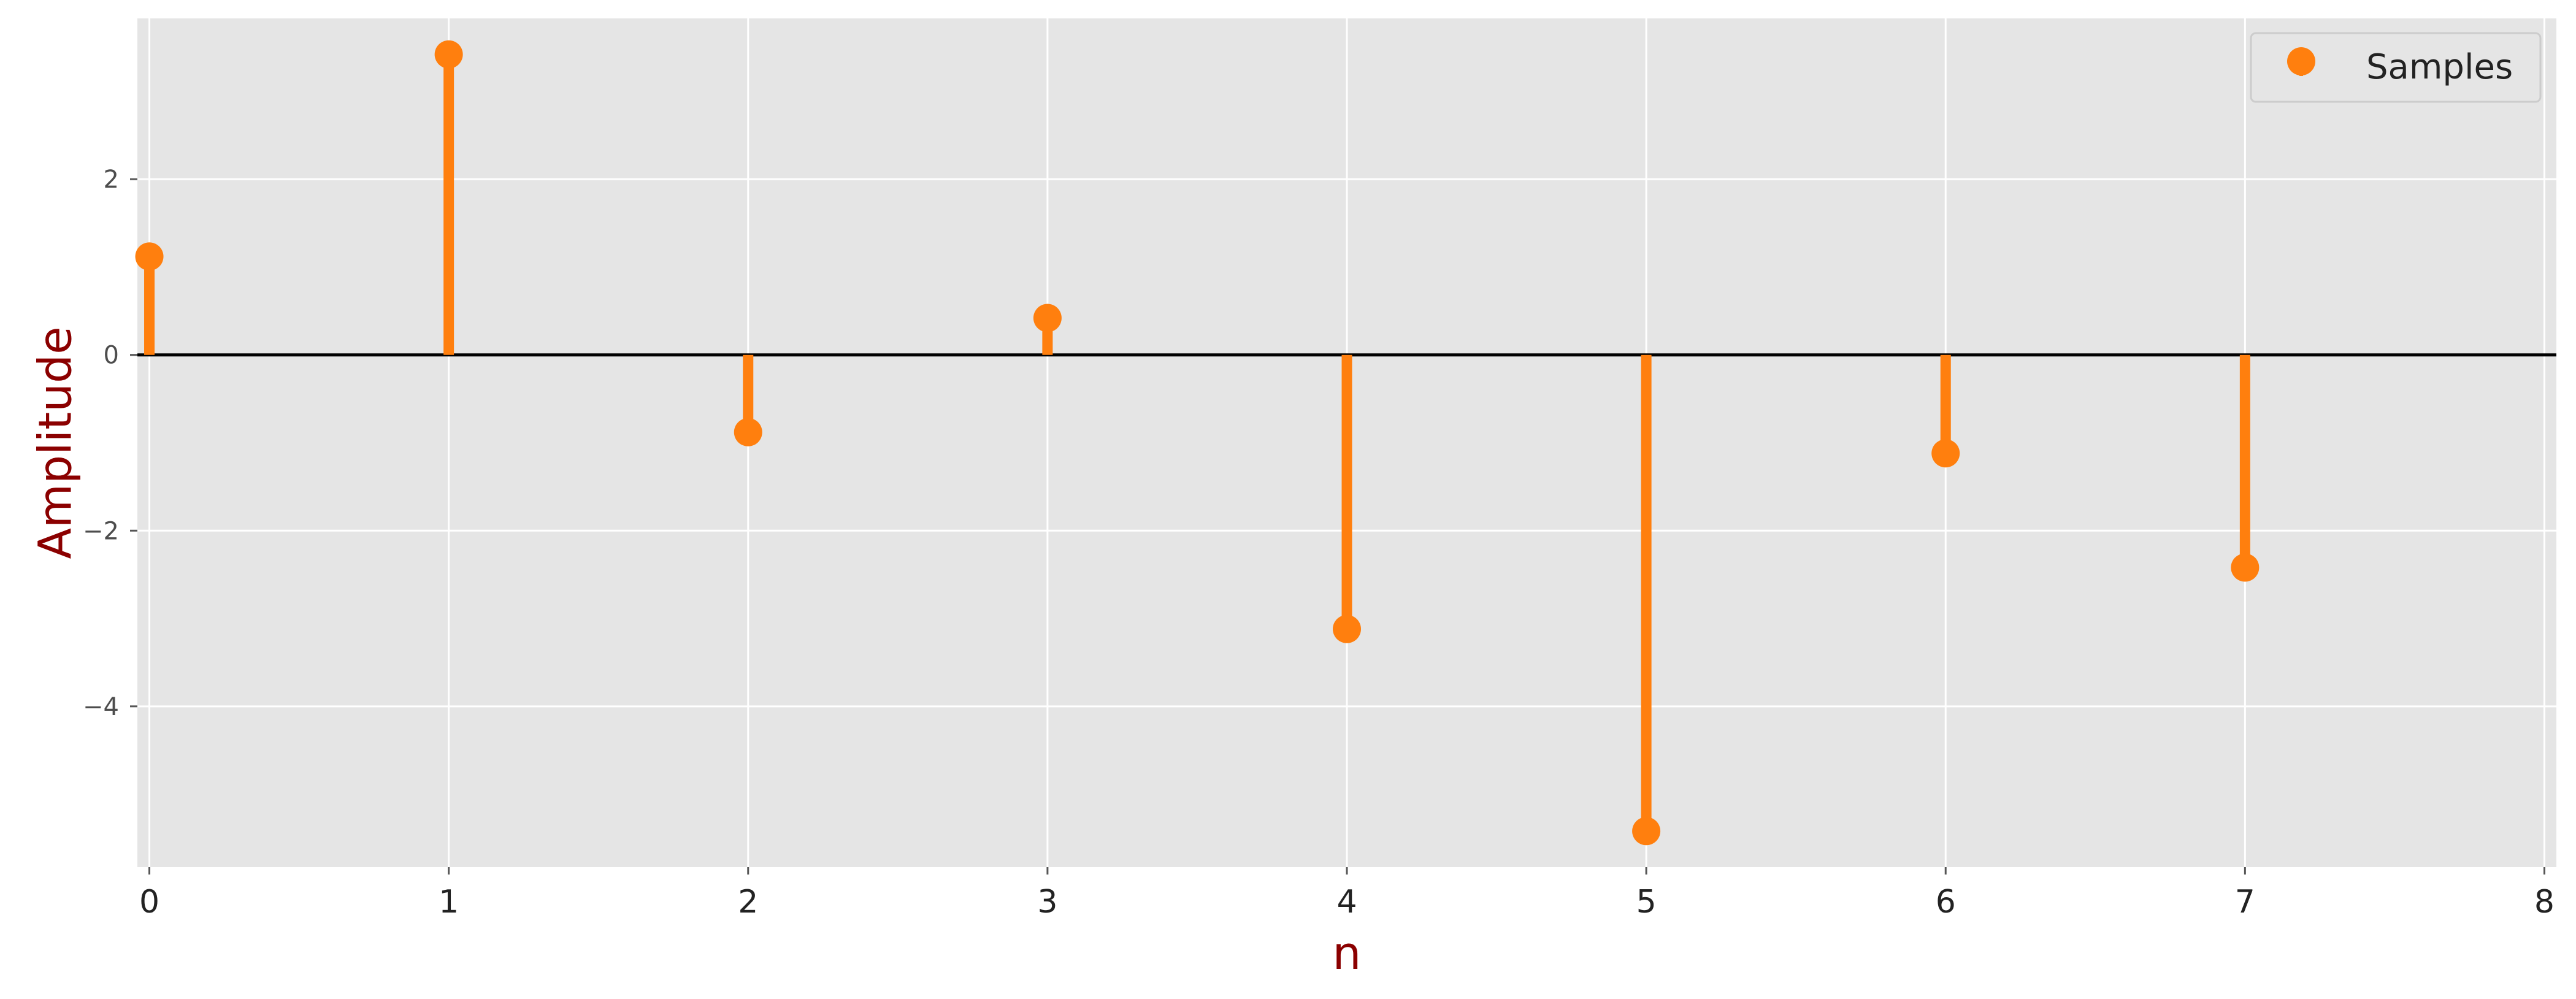  I want to click on x-tick-label-1: 1, so click(449, 902).